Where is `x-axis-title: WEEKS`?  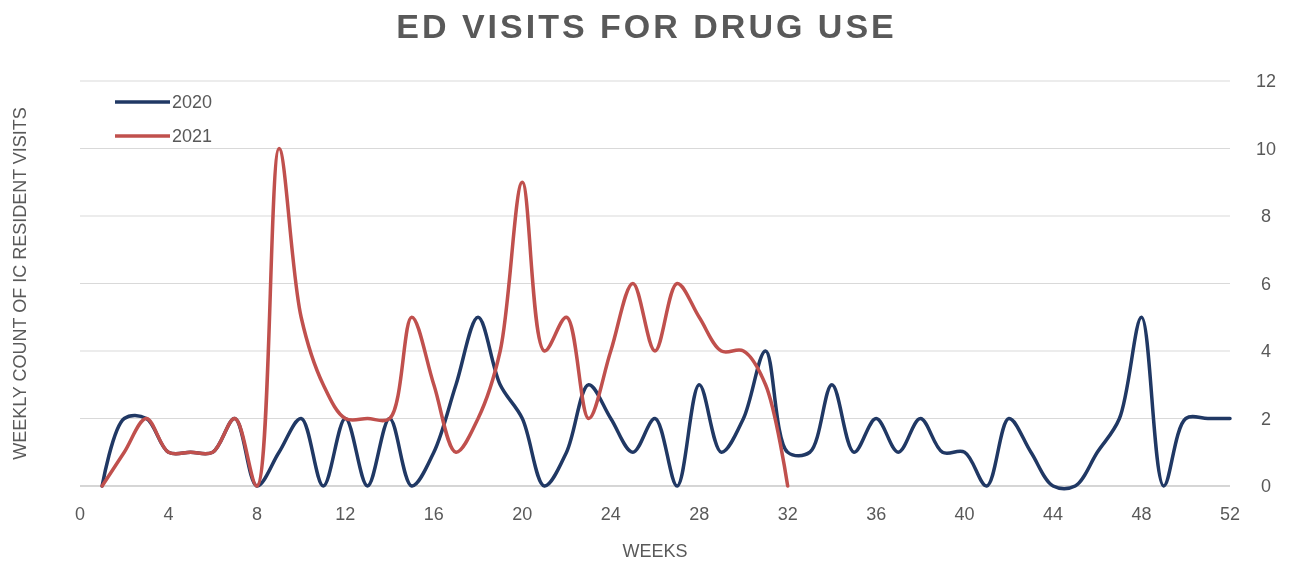 x-axis-title: WEEKS is located at coordinates (655, 551).